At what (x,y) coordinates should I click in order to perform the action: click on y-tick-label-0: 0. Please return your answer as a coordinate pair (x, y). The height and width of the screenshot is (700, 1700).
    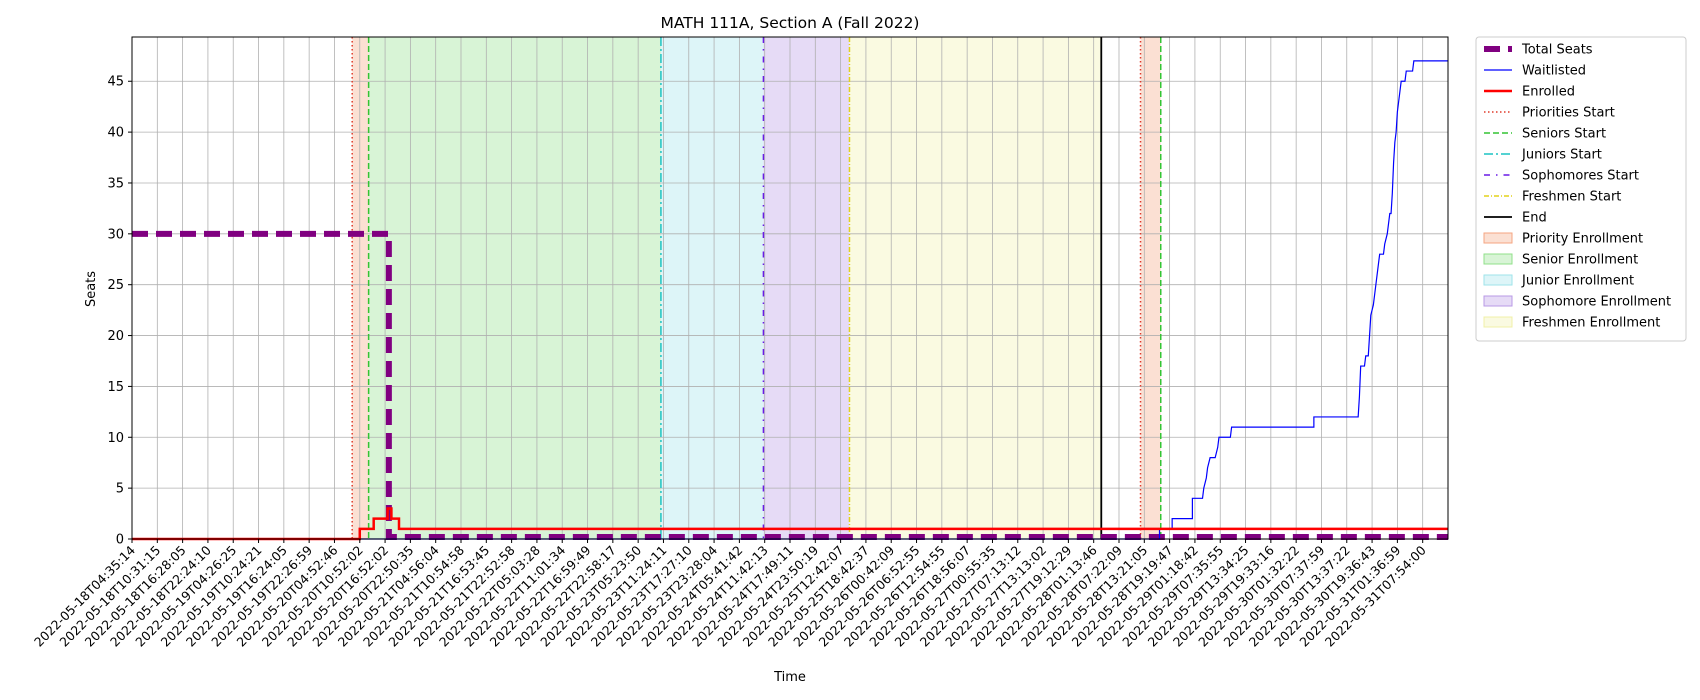
    Looking at the image, I should click on (120, 540).